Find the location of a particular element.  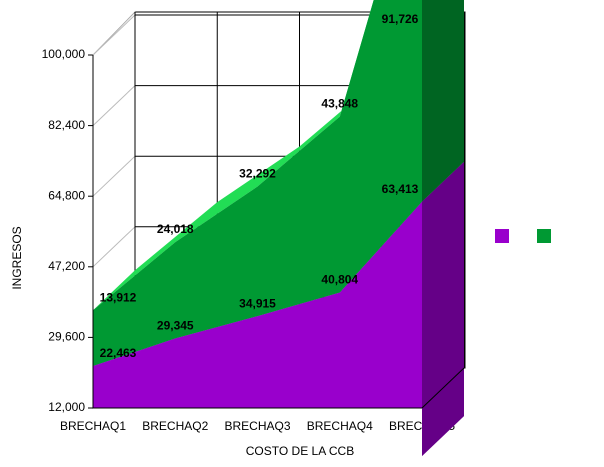

data-label: 34,915 is located at coordinates (257, 303).